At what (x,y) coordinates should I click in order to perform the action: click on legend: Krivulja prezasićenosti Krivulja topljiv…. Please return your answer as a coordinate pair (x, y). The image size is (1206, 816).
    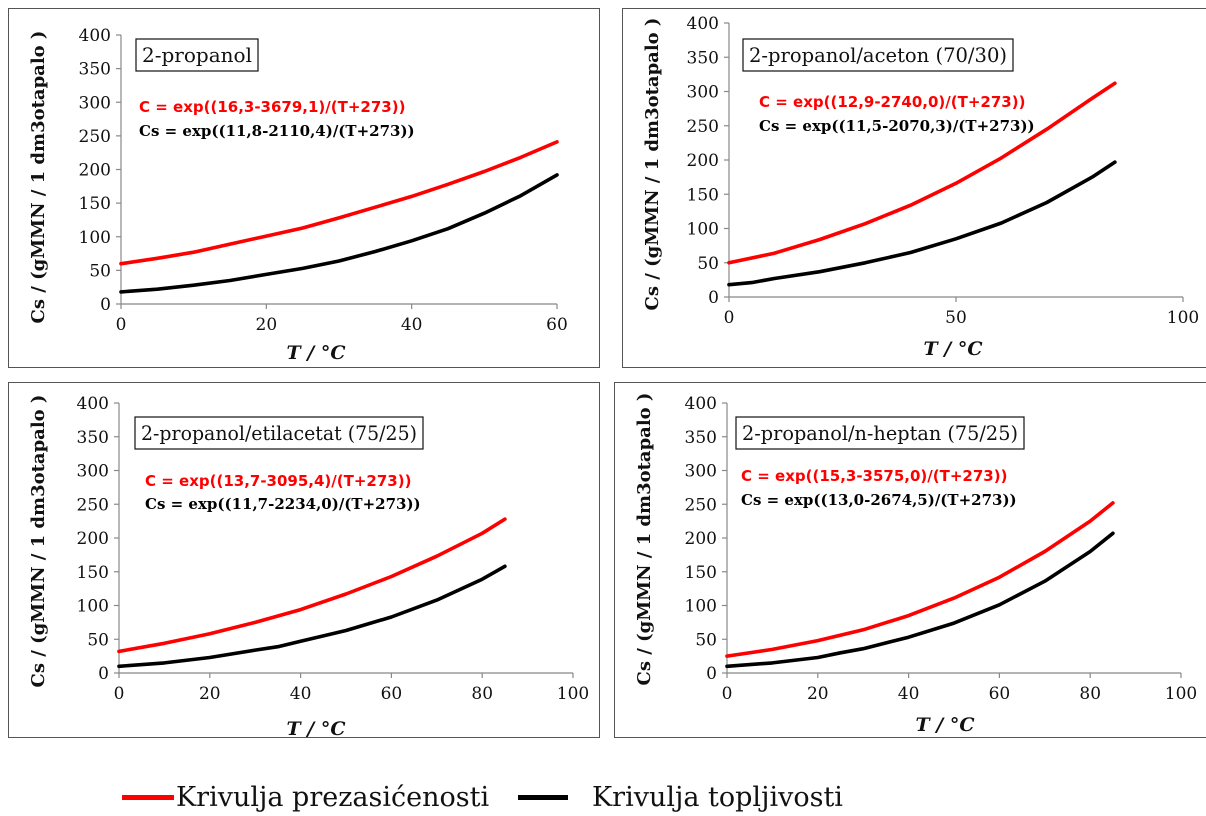
    Looking at the image, I should click on (603, 799).